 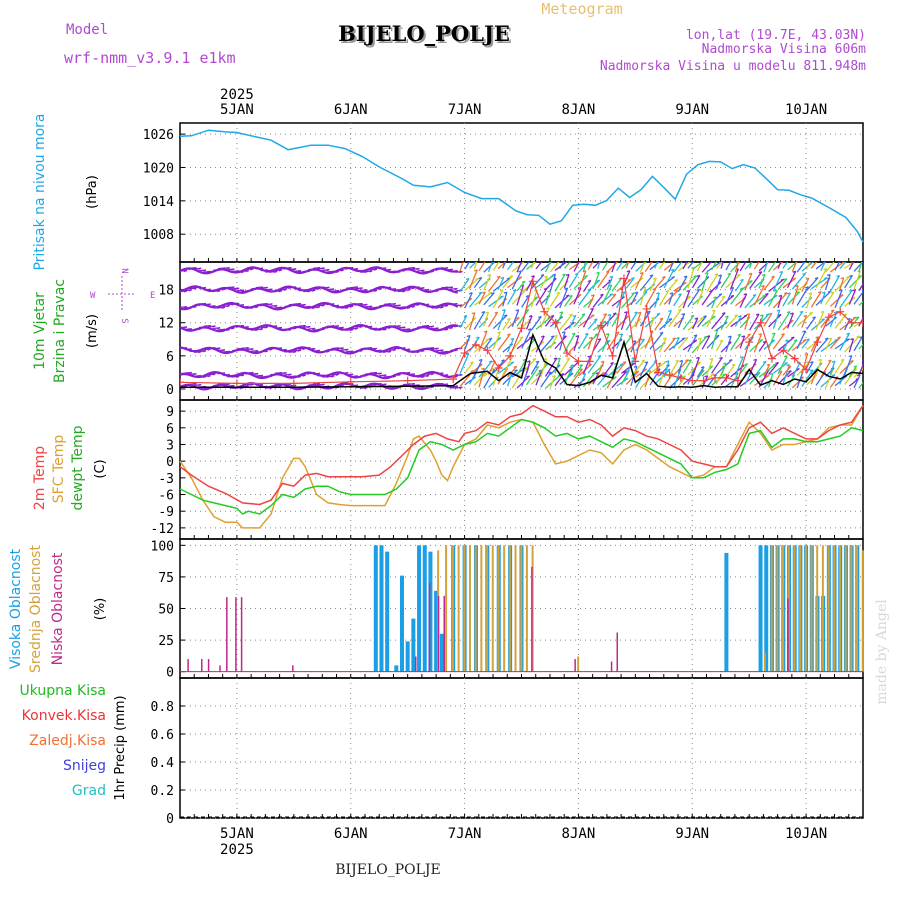 I want to click on temp-unit: (C), so click(x=100, y=468).